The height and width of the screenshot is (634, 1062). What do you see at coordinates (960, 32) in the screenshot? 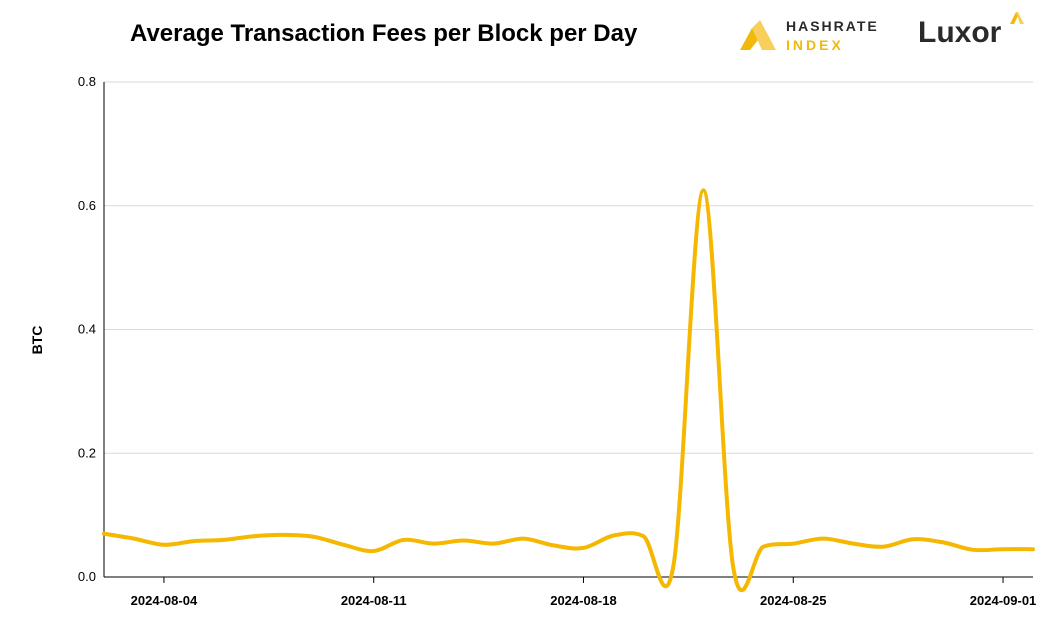
I see `luxor-logo-text: Luxor` at bounding box center [960, 32].